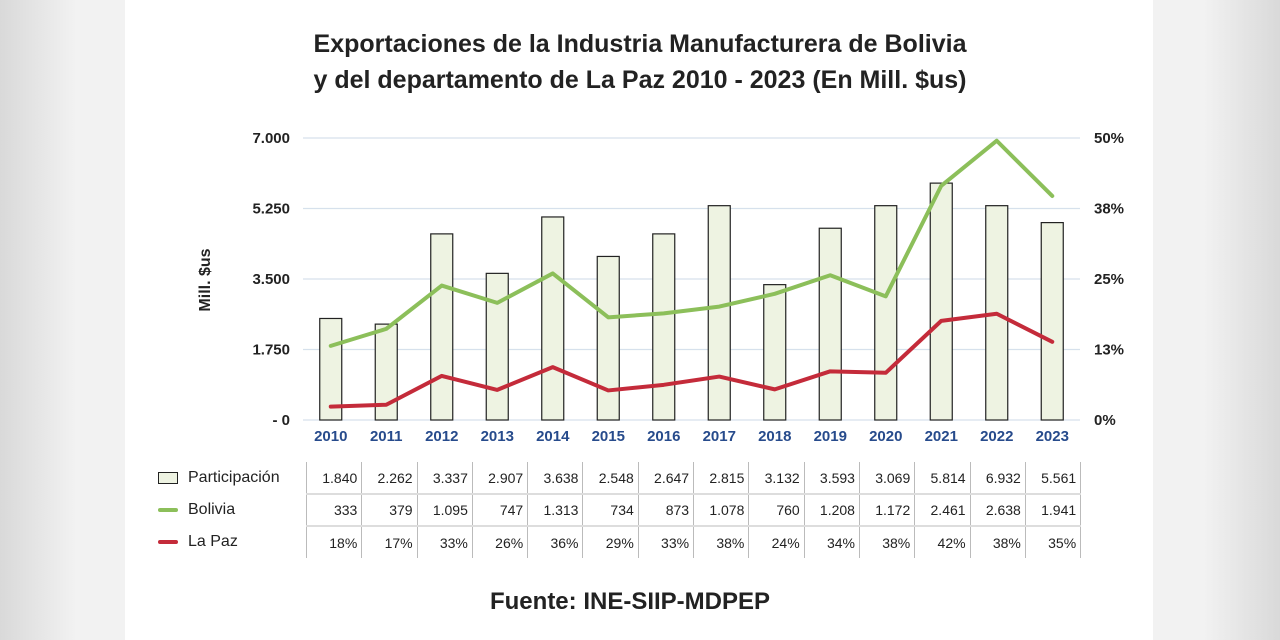  What do you see at coordinates (610, 509) in the screenshot?
I see `table-cell: 734` at bounding box center [610, 509].